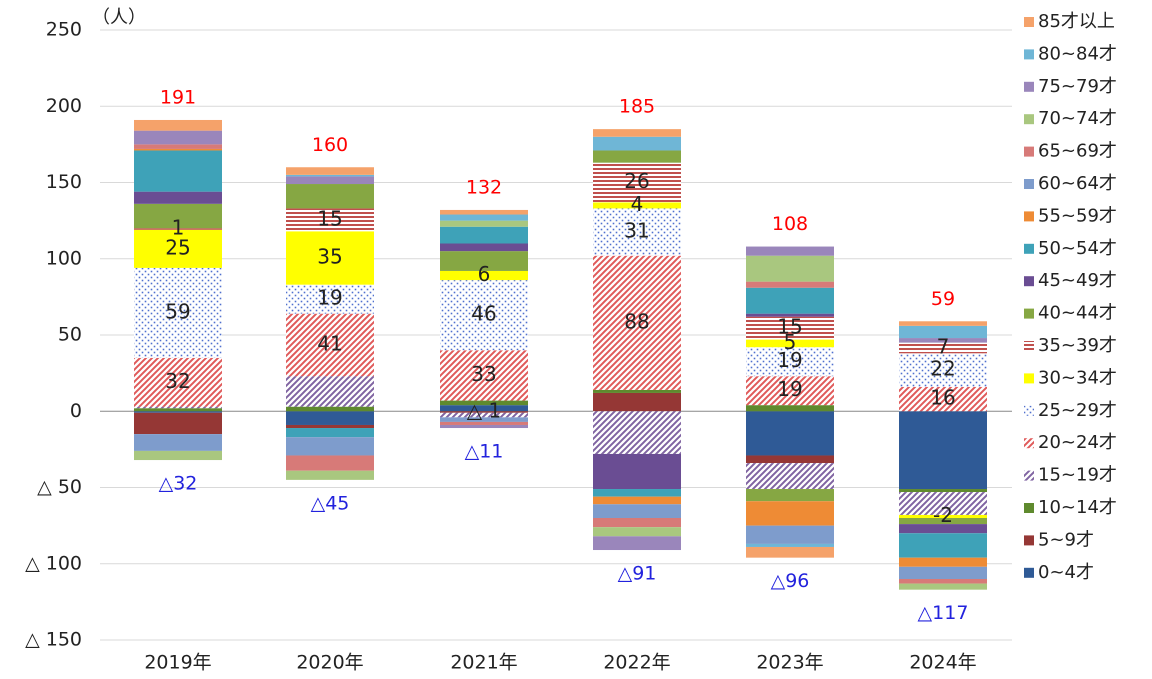 The height and width of the screenshot is (679, 1152). Describe the element at coordinates (70, 335) in the screenshot. I see `y-tick-label: 50` at that location.